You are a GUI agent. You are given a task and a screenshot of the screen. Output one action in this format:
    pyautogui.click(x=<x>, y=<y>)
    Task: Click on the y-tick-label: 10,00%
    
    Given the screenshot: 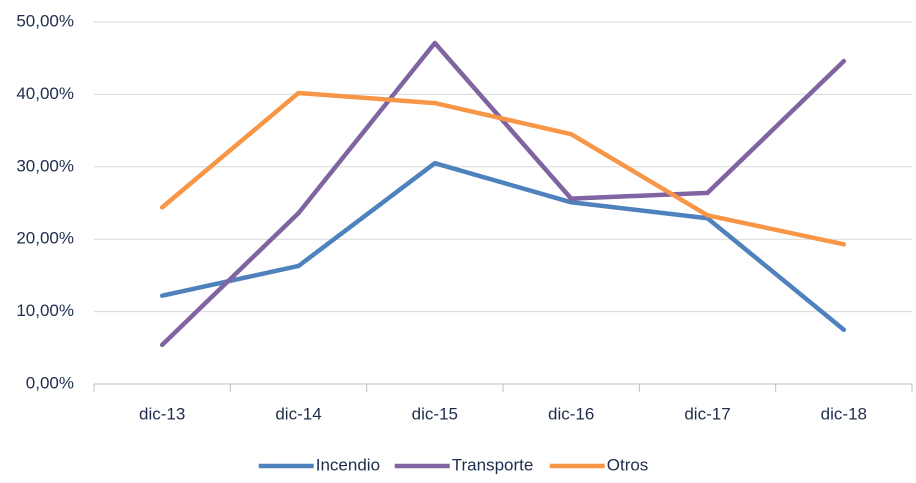 What is the action you would take?
    pyautogui.click(x=45, y=310)
    